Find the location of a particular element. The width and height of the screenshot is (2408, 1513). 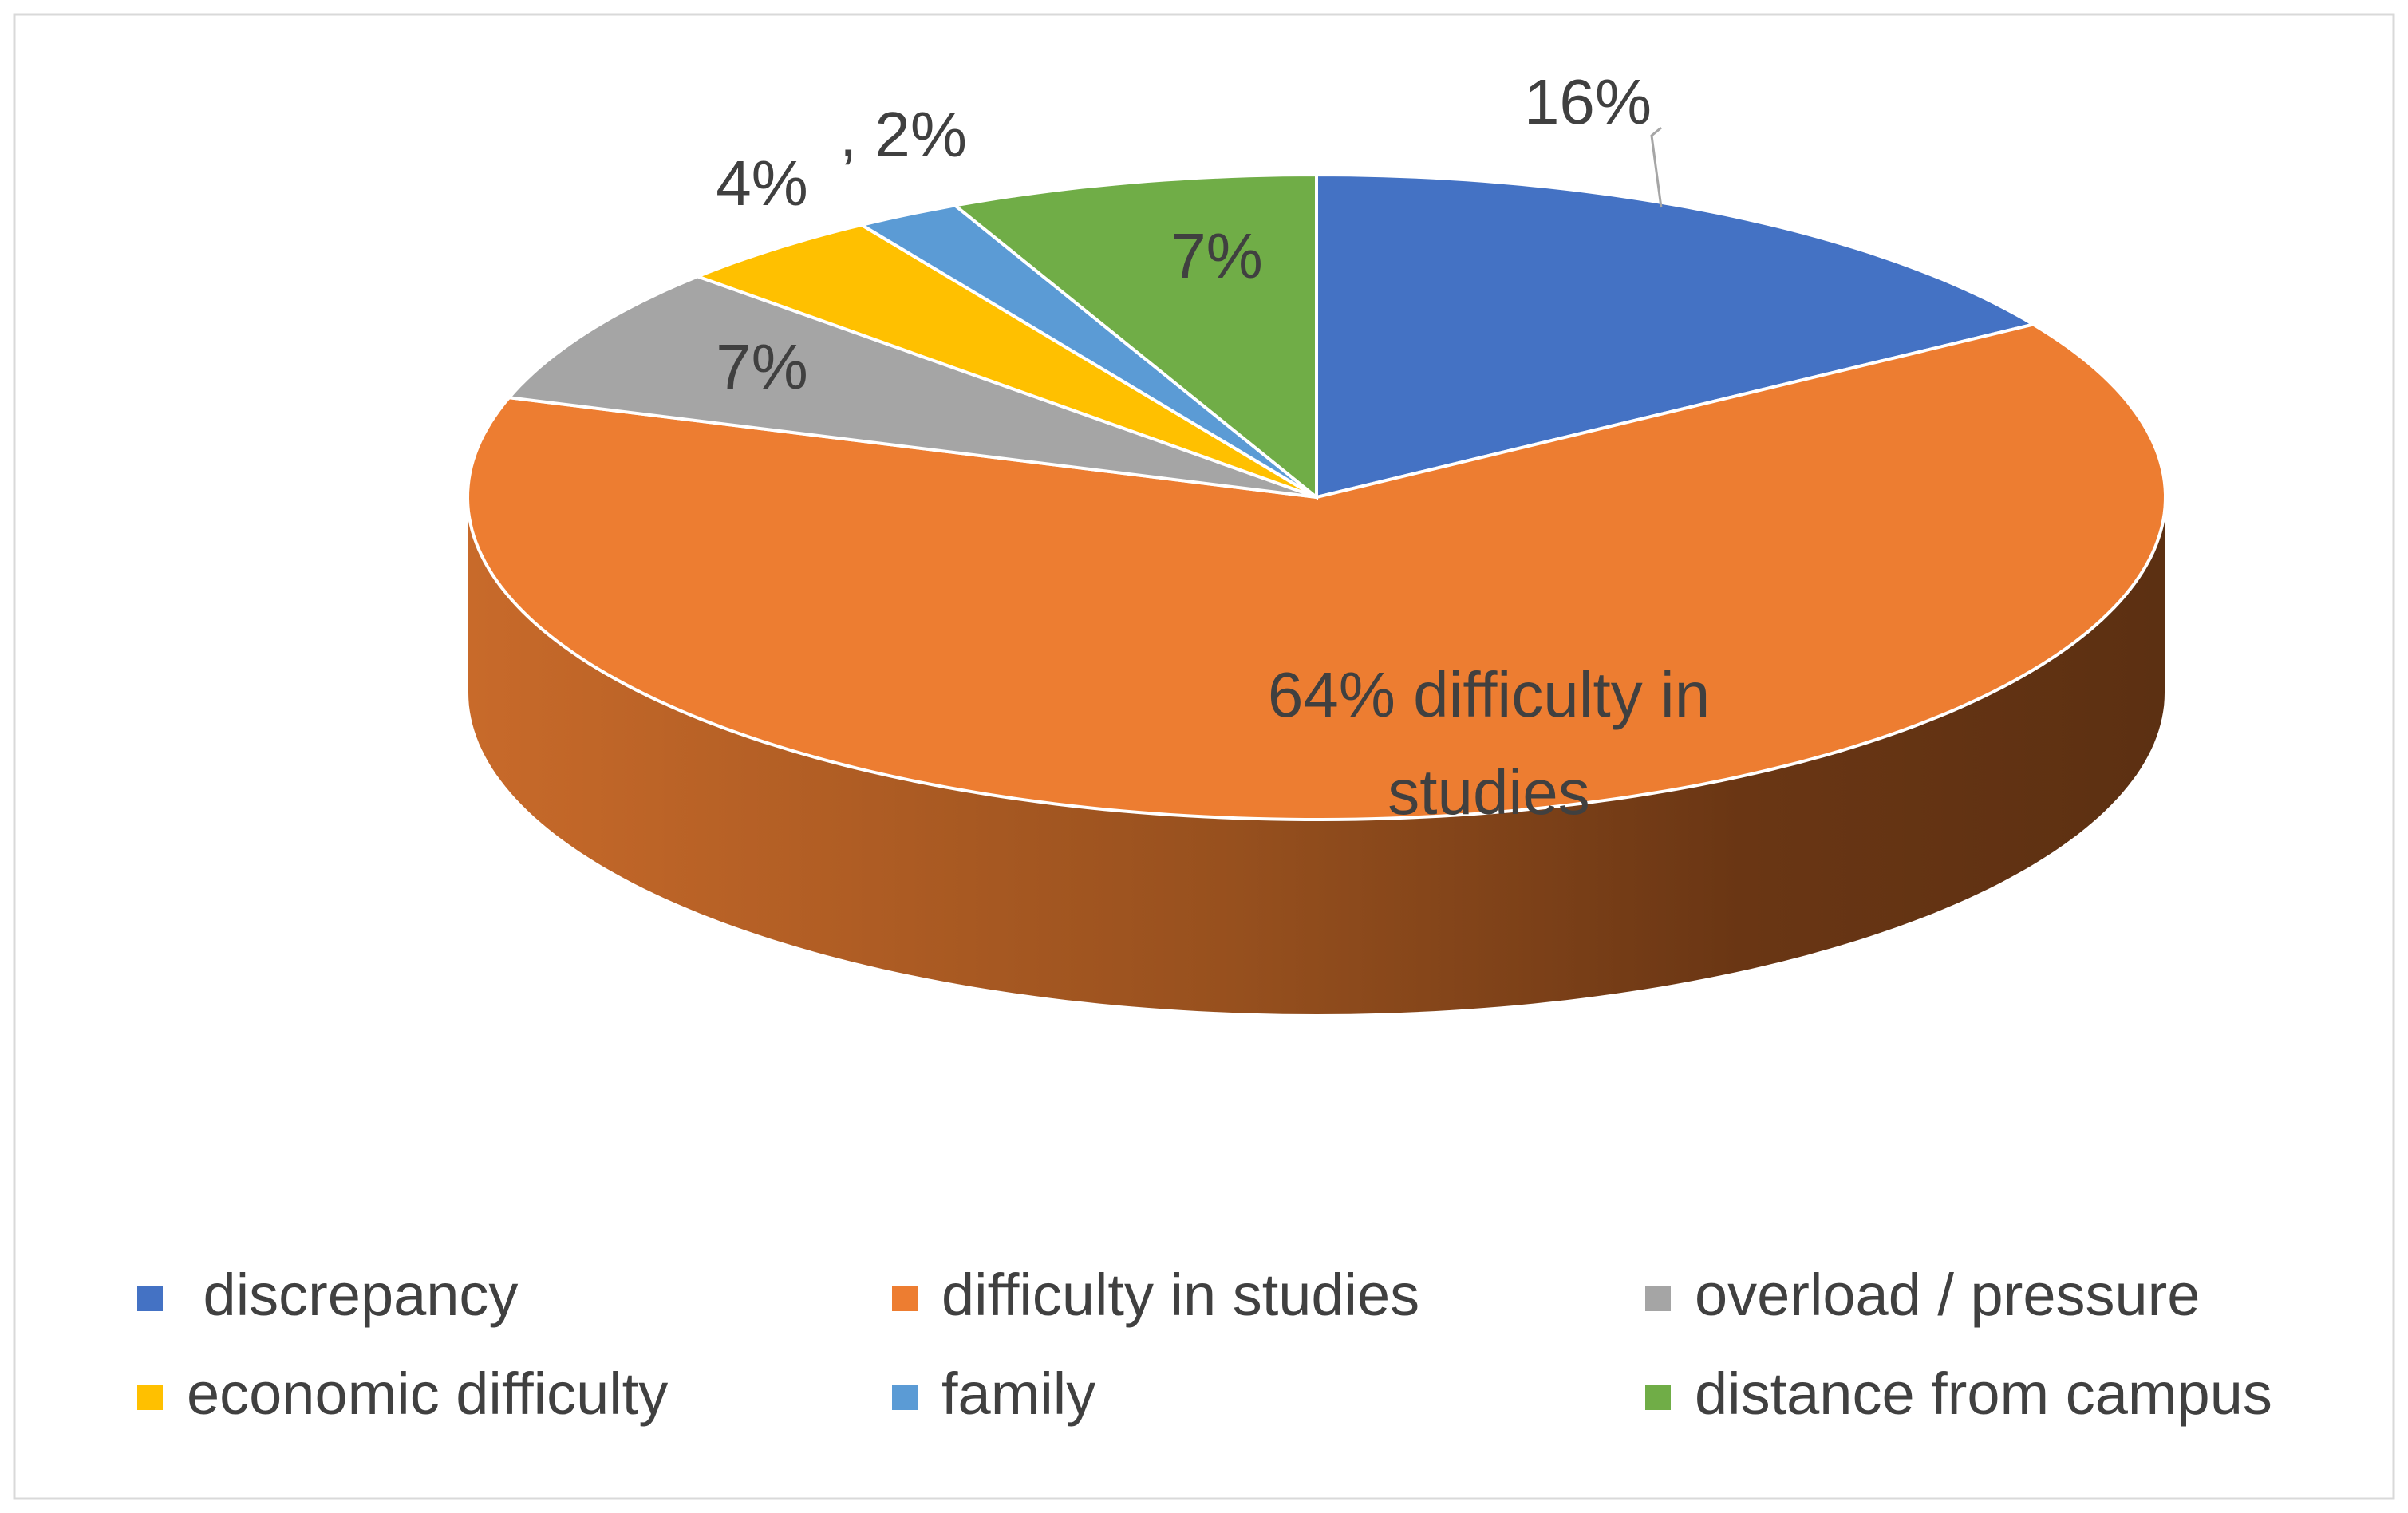

pie-slice-overload-pressure is located at coordinates (911, 387).